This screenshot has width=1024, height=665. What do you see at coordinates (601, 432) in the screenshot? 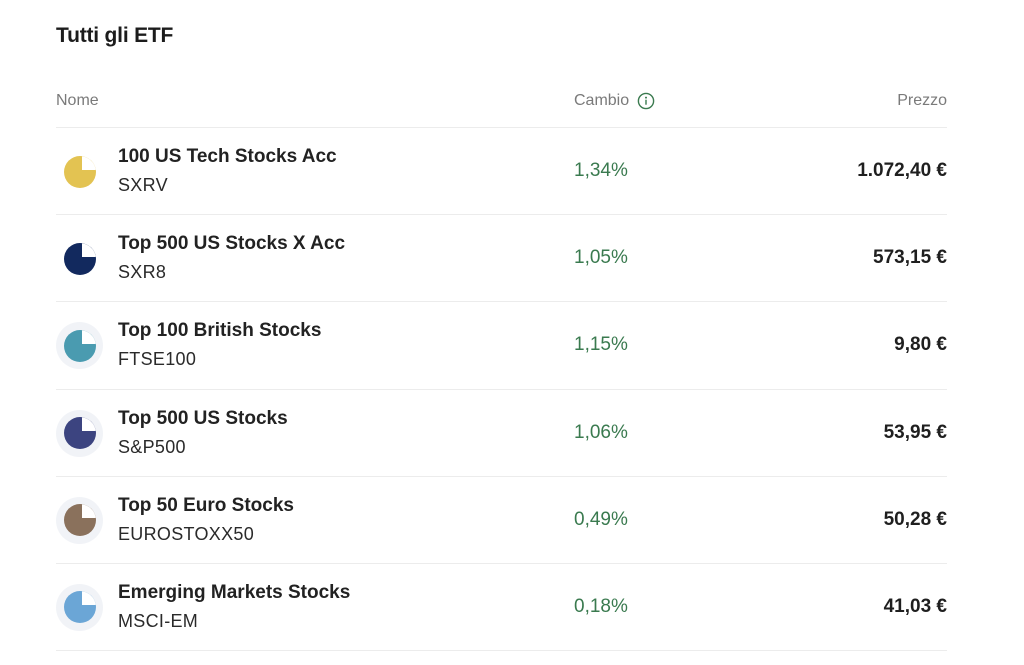
I see `etf-change: 1,06%` at bounding box center [601, 432].